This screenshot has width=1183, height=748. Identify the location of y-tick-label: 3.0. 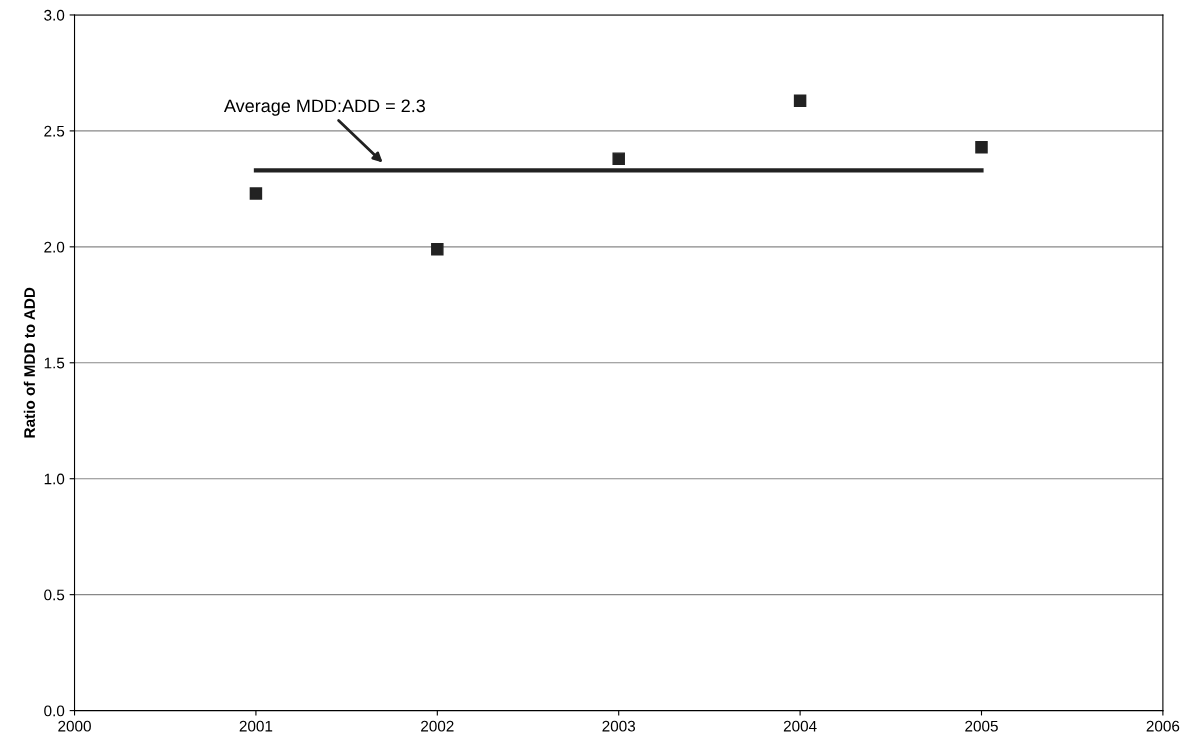
(54, 15).